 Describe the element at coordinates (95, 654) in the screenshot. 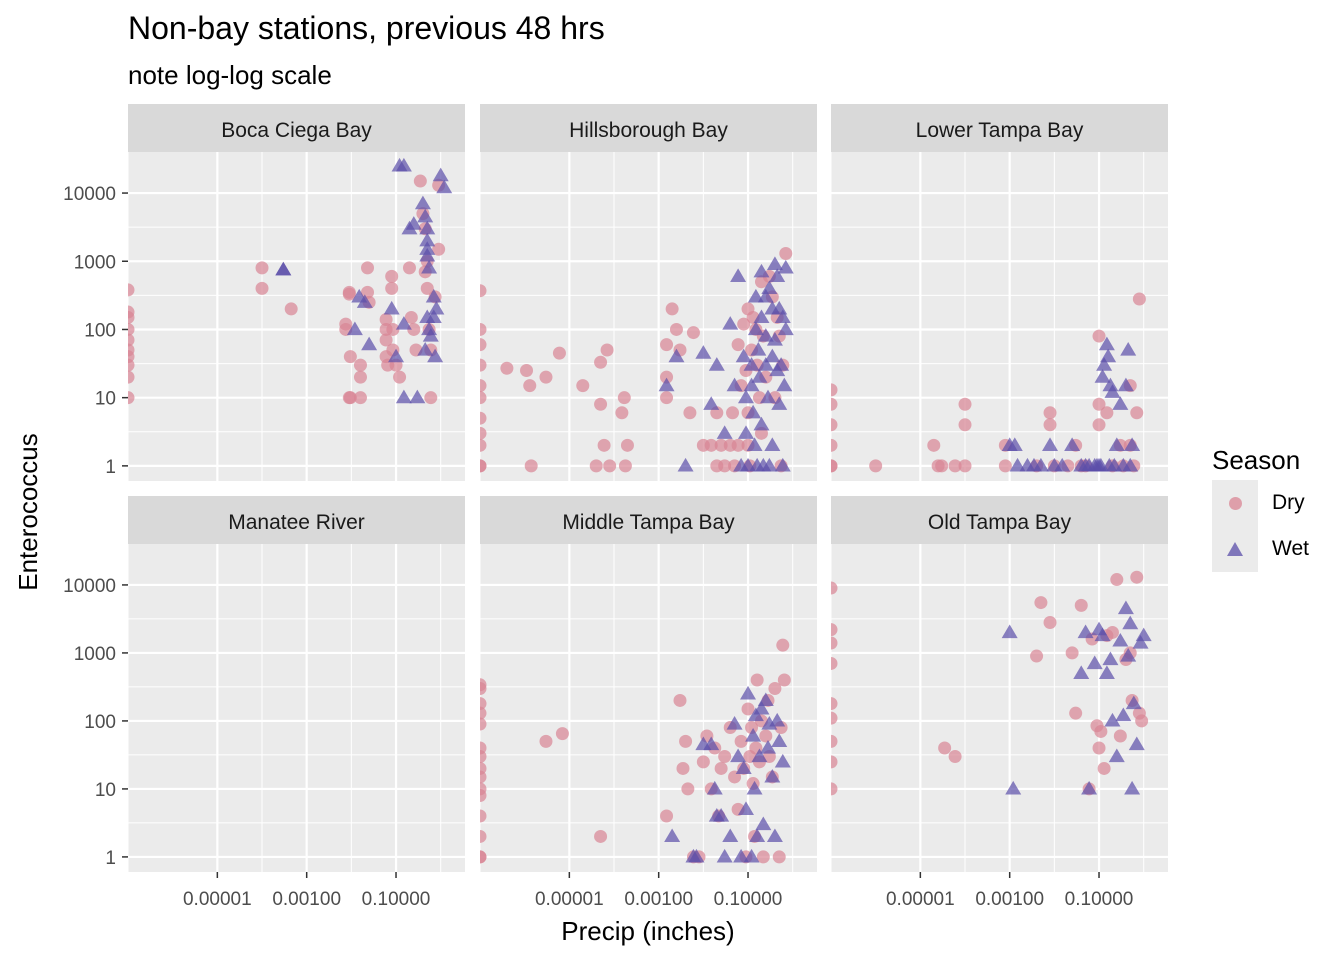

I see `y-tick-label: 1000` at that location.